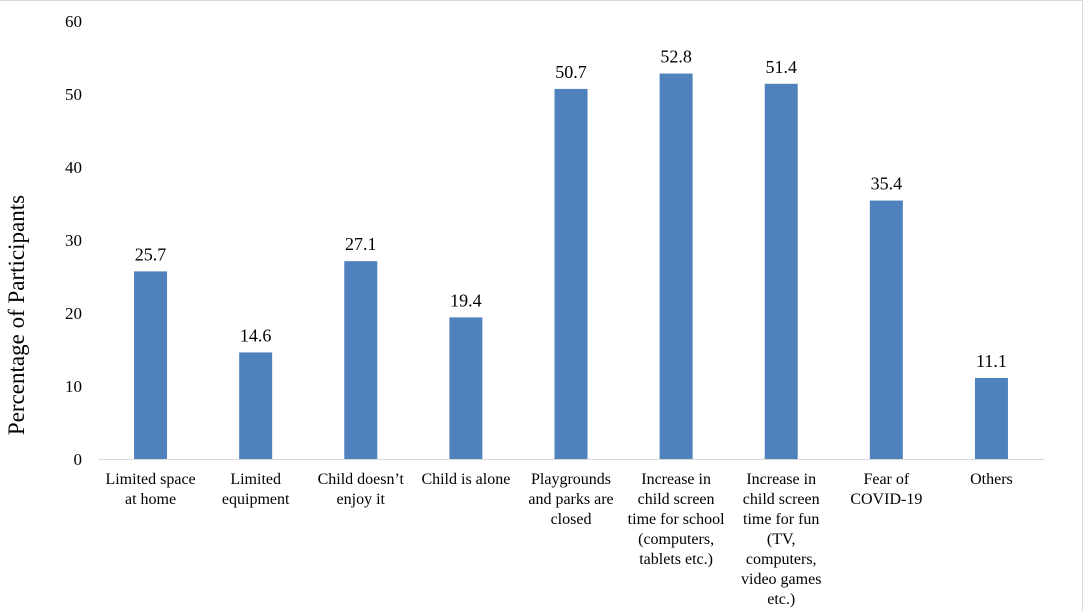 This screenshot has height=612, width=1084. What do you see at coordinates (16, 315) in the screenshot?
I see `y-axis-title: Percentage of Participants` at bounding box center [16, 315].